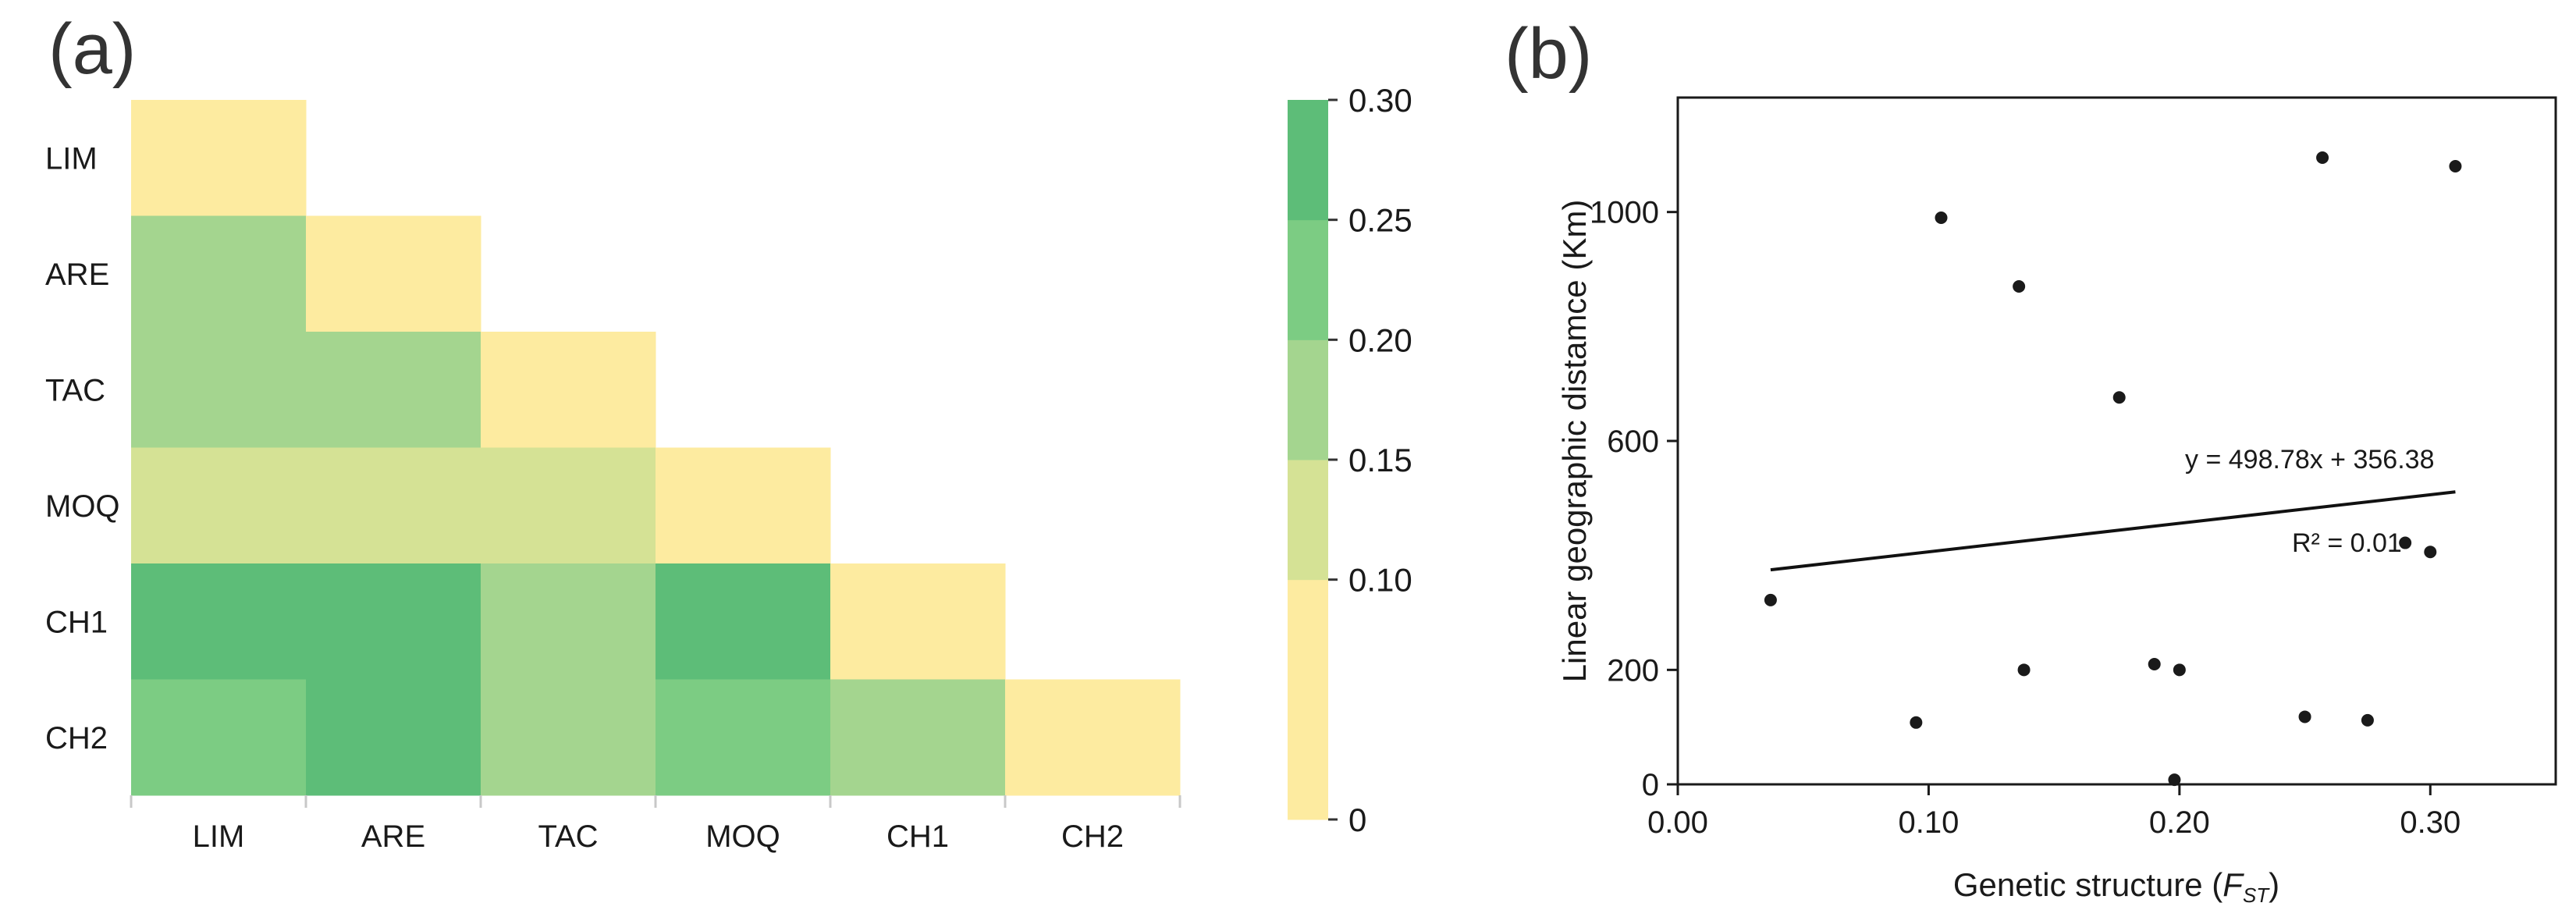  Describe the element at coordinates (1380, 340) in the screenshot. I see `colorbar-tick-label: 0.20` at that location.